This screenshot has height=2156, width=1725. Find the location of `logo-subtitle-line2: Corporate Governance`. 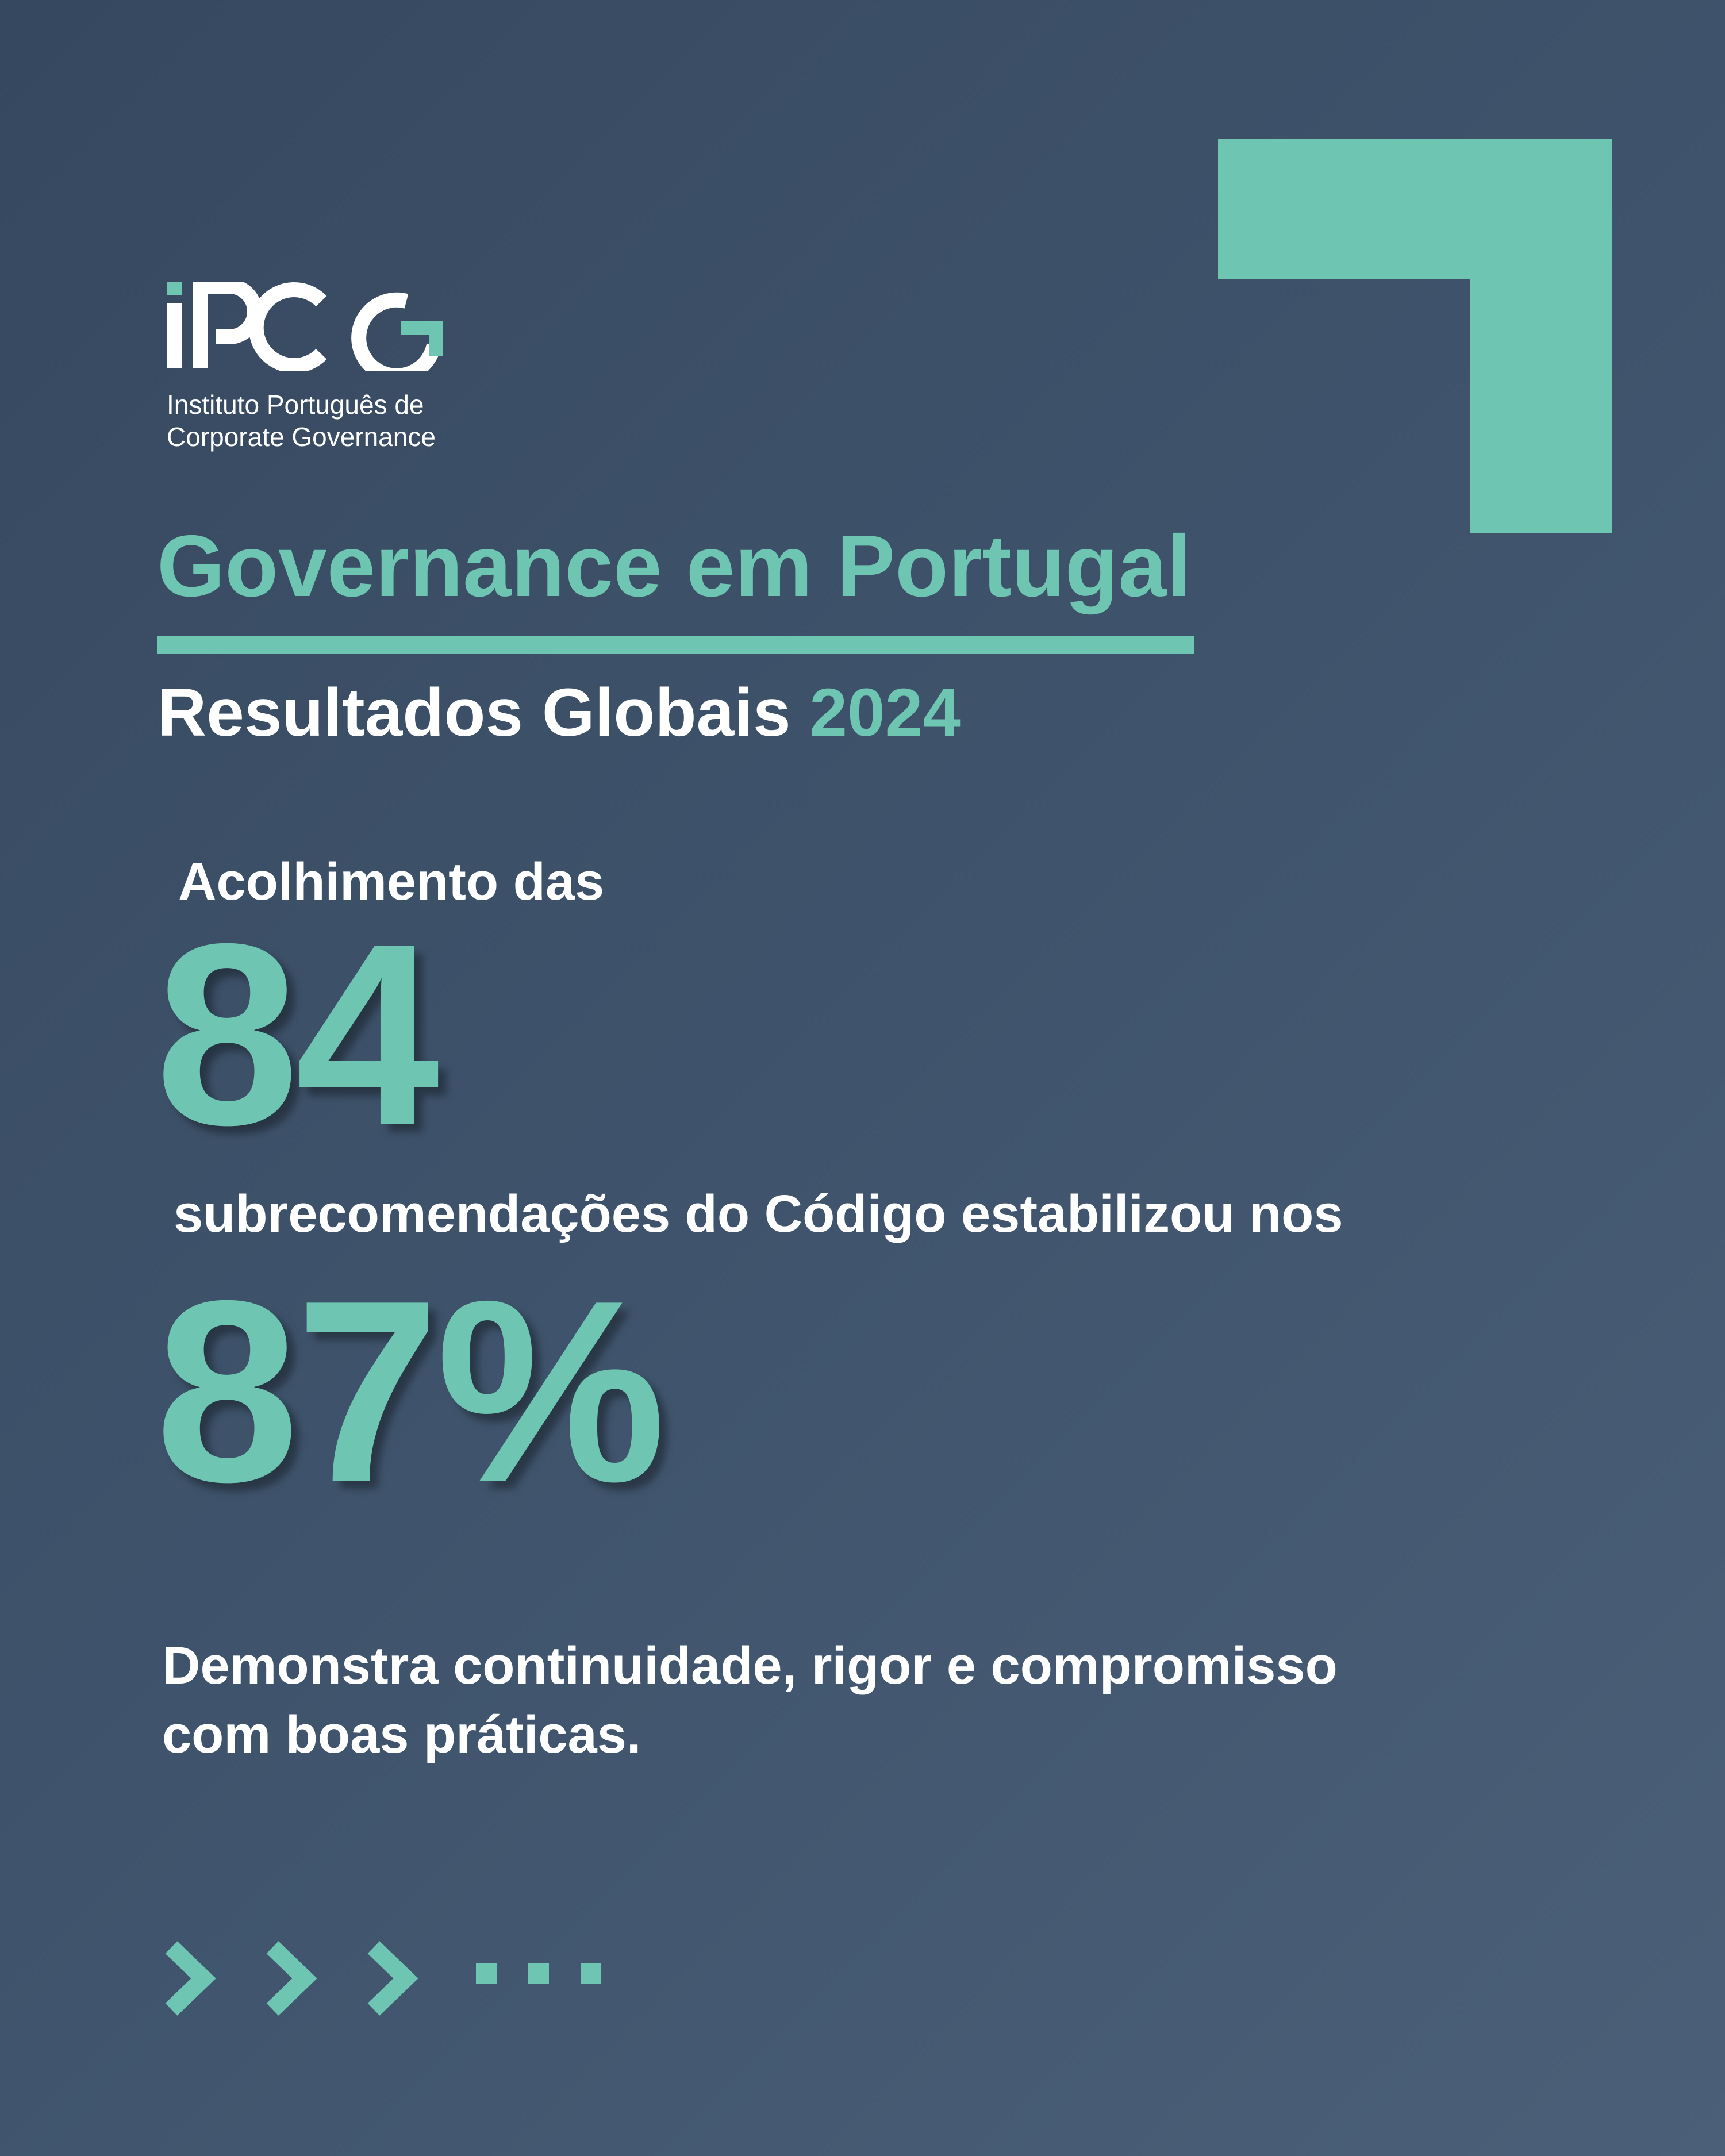

logo-subtitle-line2: Corporate Governance is located at coordinates (301, 437).